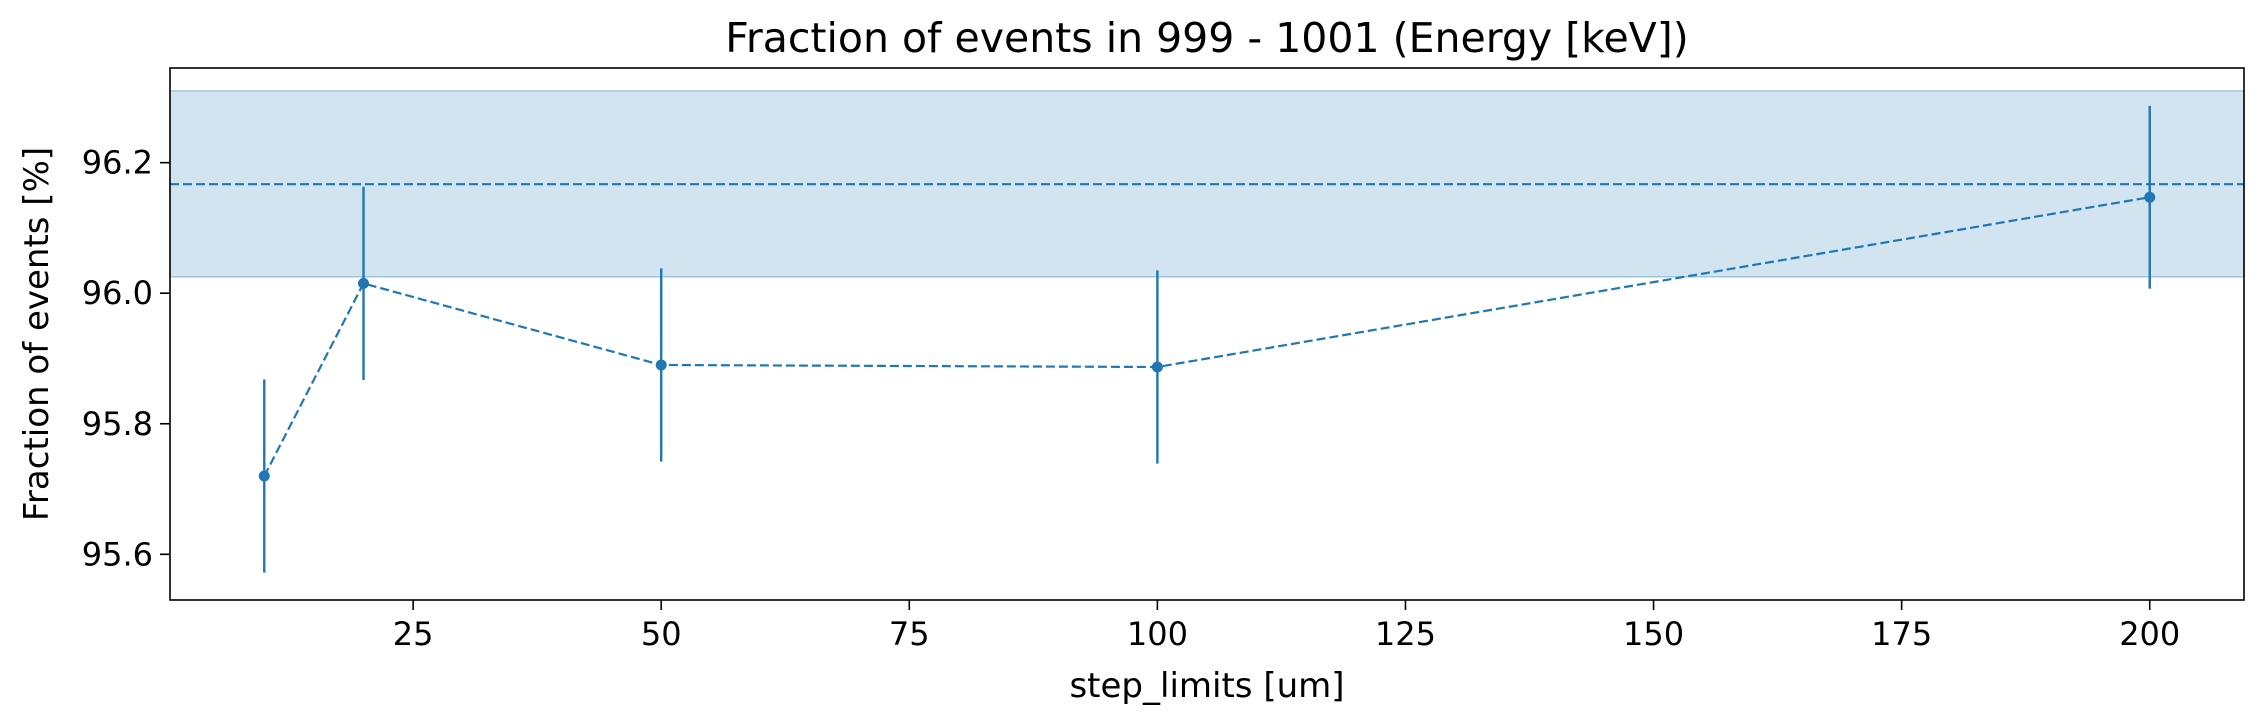 Image resolution: width=2261 pixels, height=725 pixels. What do you see at coordinates (909, 634) in the screenshot?
I see `x-tick-label: 75` at bounding box center [909, 634].